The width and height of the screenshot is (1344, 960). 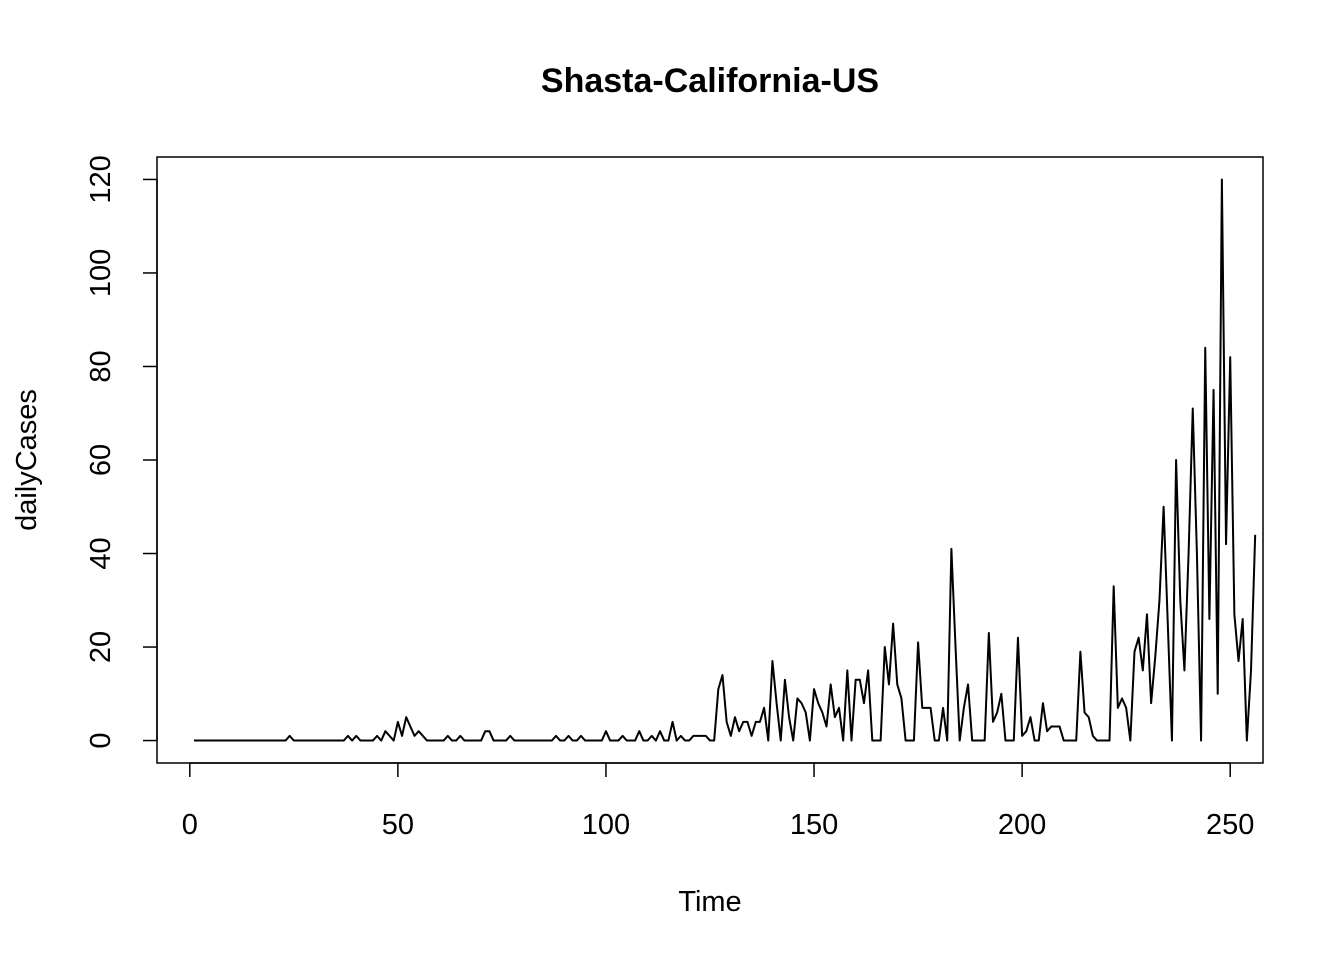 I want to click on y-axis-label: dailyCases, so click(x=27, y=460).